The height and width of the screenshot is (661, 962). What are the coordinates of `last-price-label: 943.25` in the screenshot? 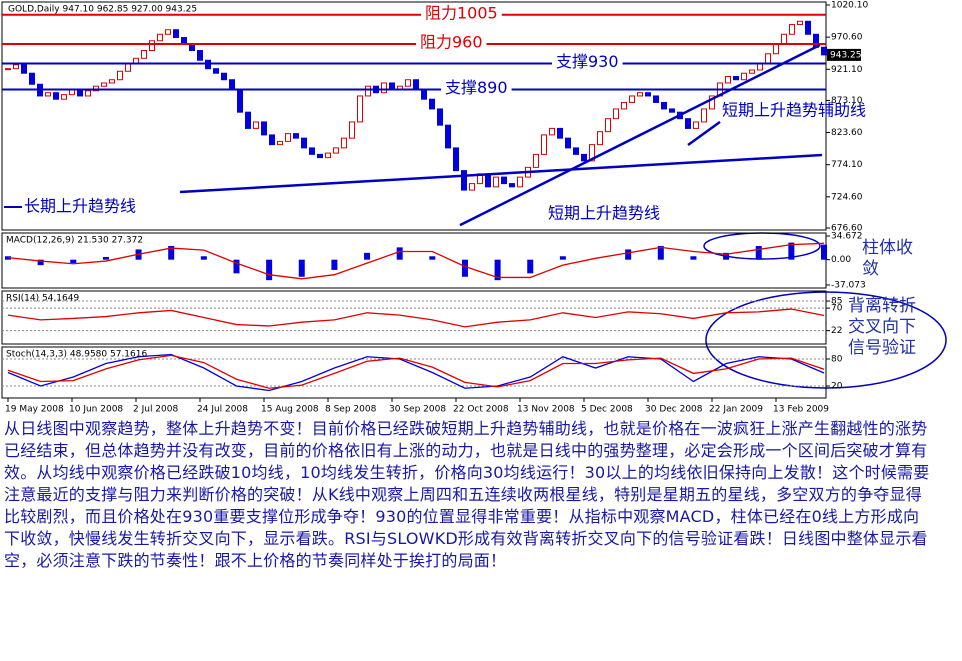 It's located at (846, 55).